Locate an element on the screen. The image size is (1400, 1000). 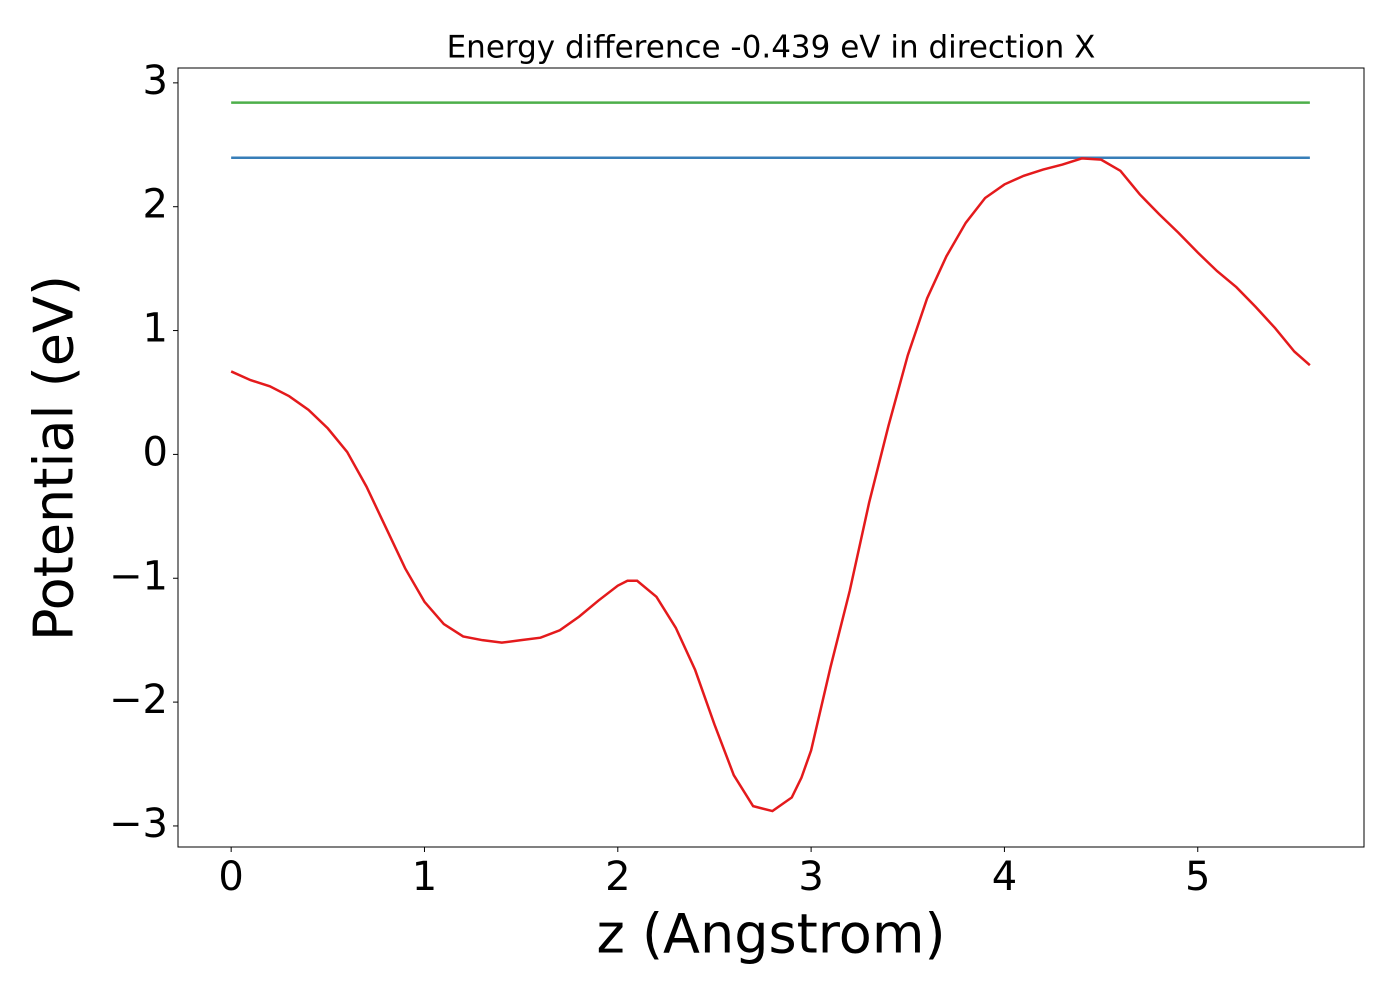
y-tick-label: −2 is located at coordinates (138, 700).